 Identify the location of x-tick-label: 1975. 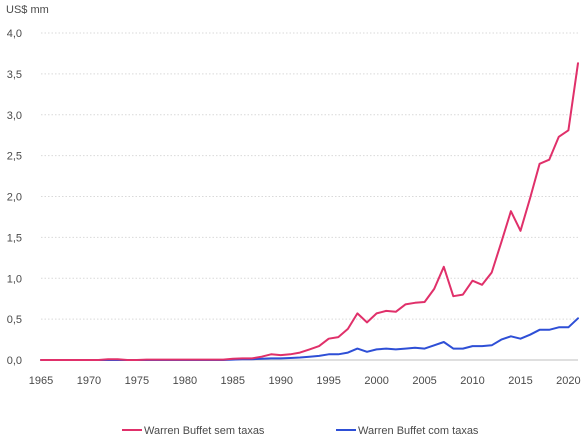
(137, 381).